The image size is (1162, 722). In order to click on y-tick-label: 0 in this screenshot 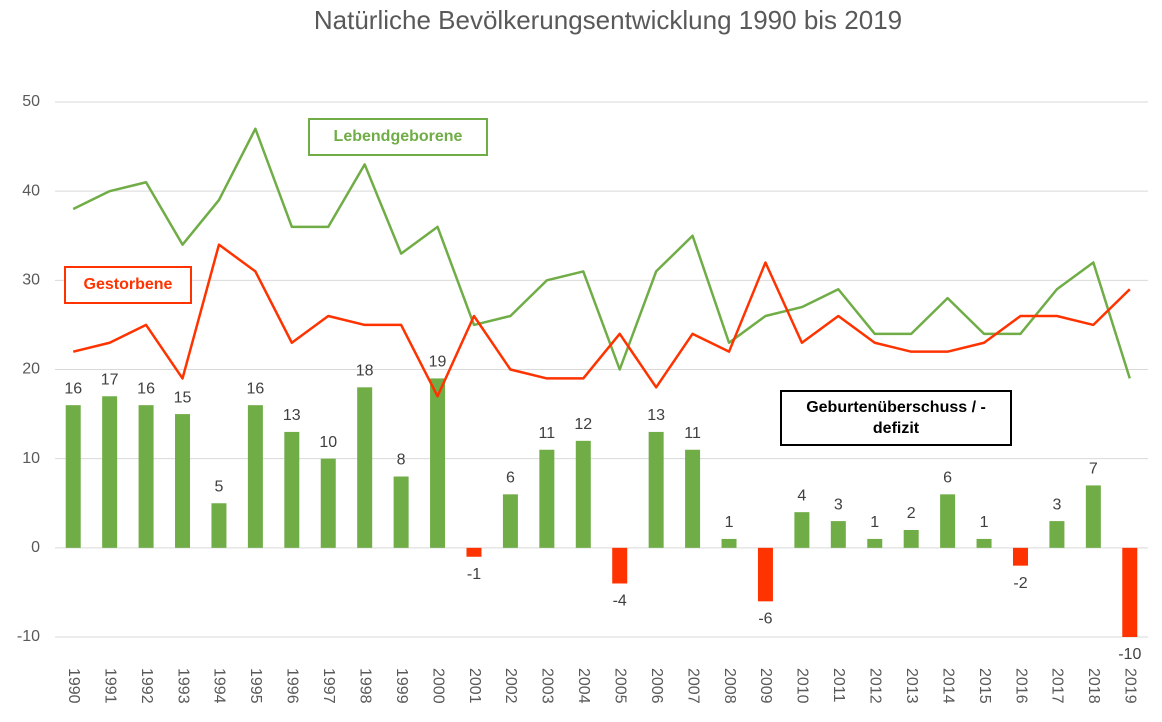, I will do `click(35, 547)`.